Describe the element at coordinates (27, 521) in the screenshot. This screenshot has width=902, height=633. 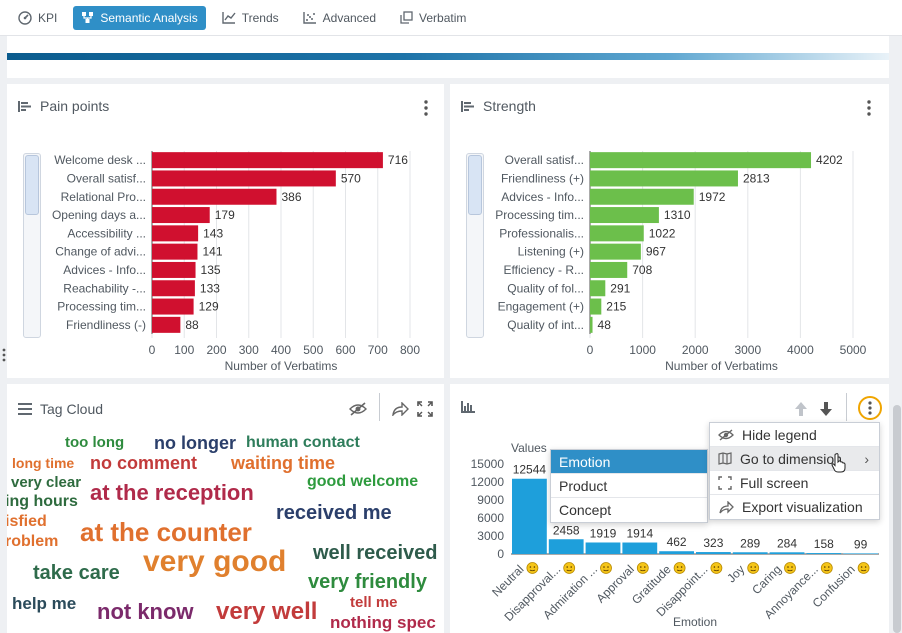
I see `tag-satisfied: isfied` at that location.